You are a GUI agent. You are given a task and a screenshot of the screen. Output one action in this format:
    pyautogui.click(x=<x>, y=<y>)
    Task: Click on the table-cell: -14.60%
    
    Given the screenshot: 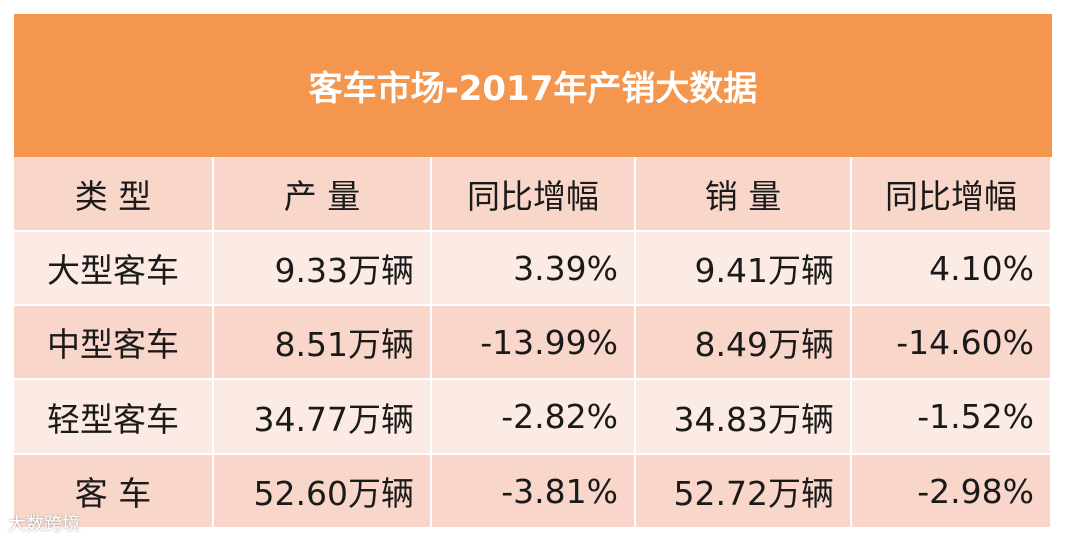 What is the action you would take?
    pyautogui.click(x=952, y=343)
    